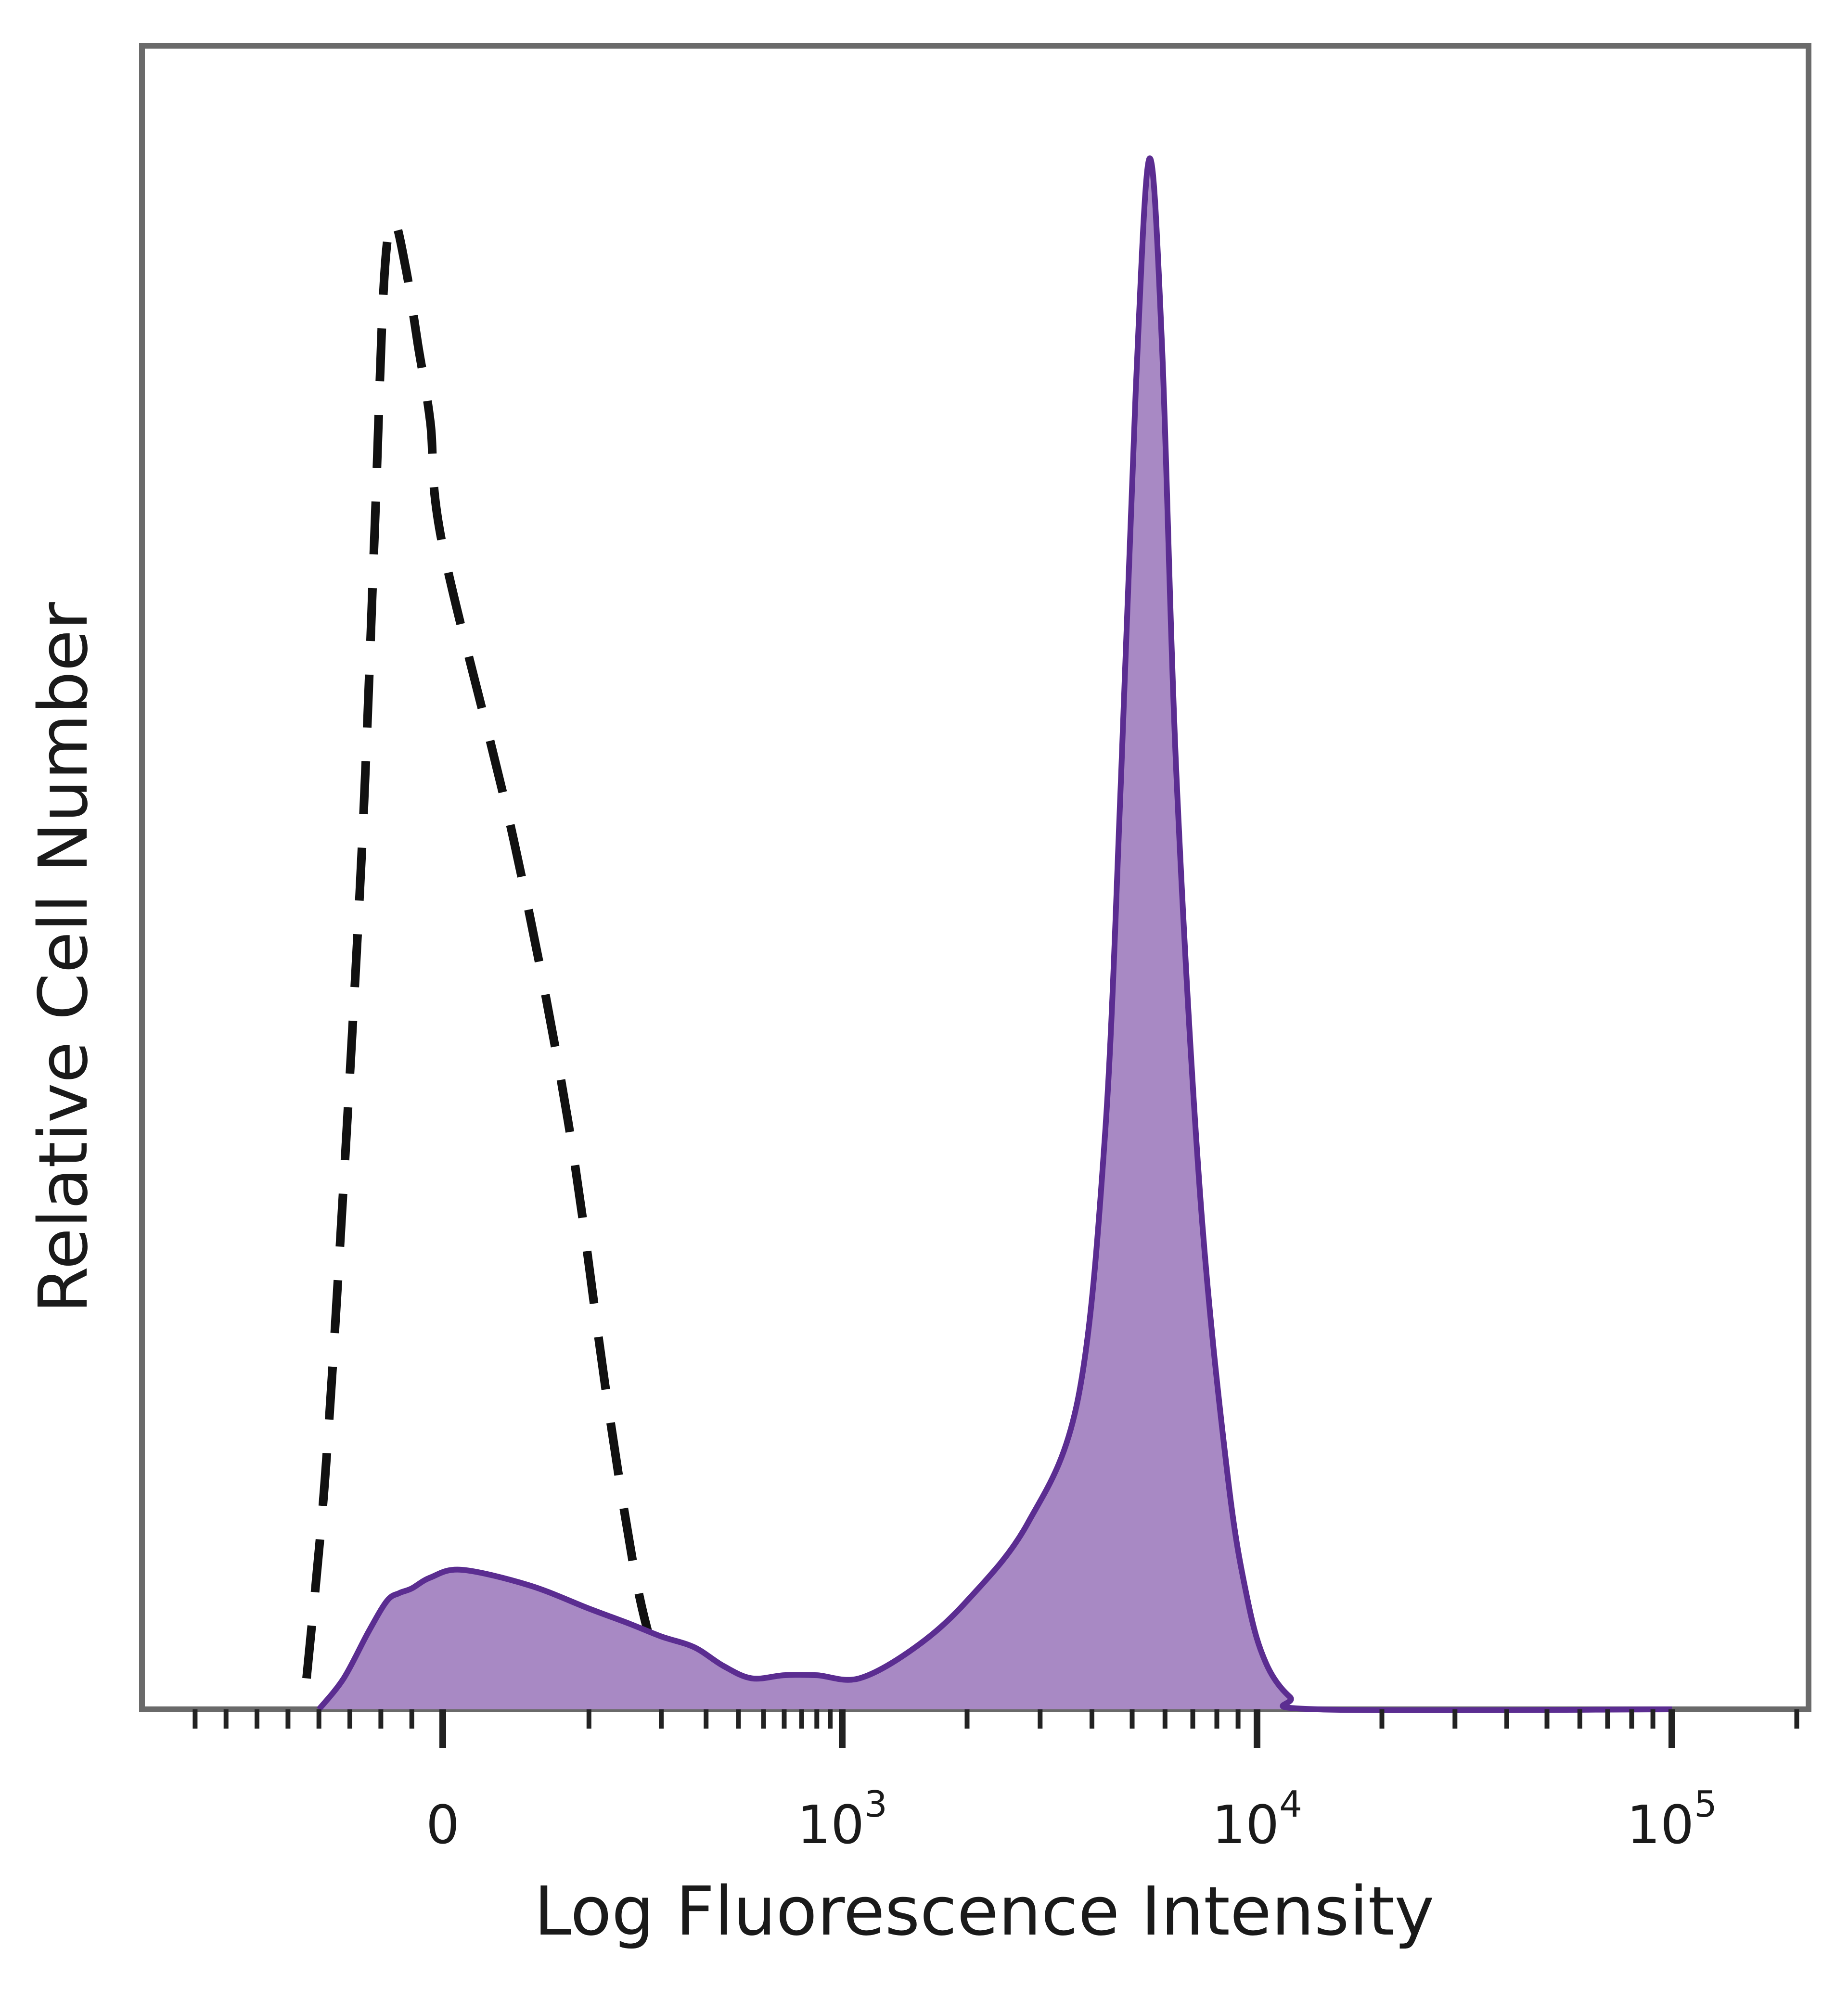 Image resolution: width=1848 pixels, height=2000 pixels. What do you see at coordinates (1071, 1819) in the screenshot?
I see `x-axis-tick-labels: 0 10³ 10⁴ 10⁵` at bounding box center [1071, 1819].